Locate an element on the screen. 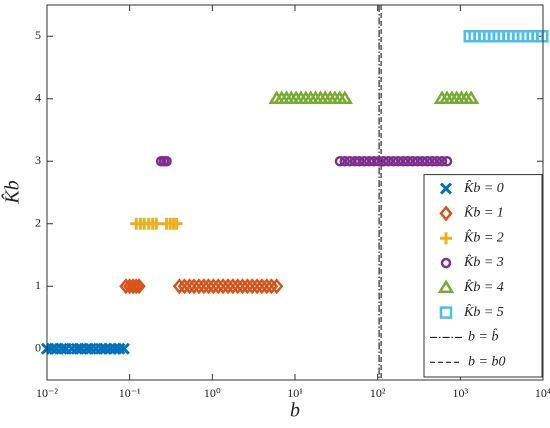 The height and width of the screenshot is (428, 550). y-tick-label: 2 is located at coordinates (38, 223).